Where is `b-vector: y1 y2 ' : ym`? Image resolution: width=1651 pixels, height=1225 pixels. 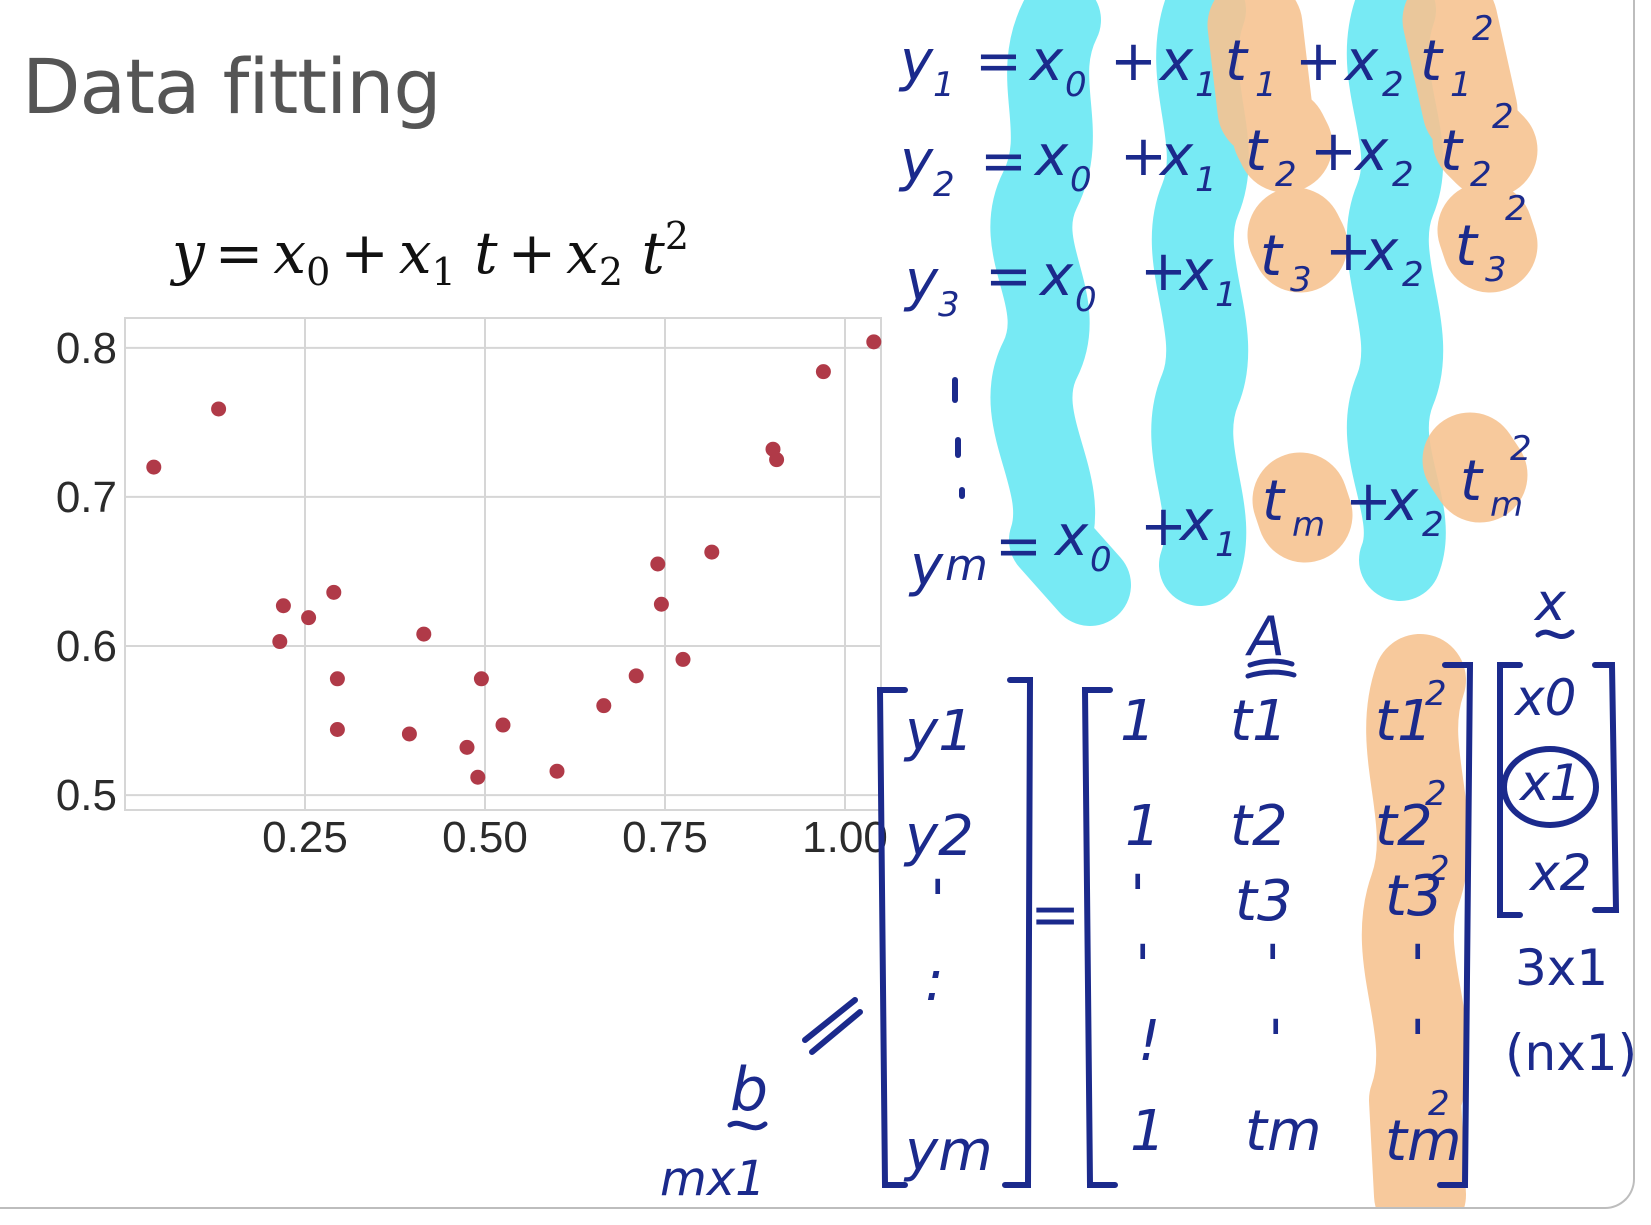
b-vector: y1 y2 ' : ym is located at coordinates (948, 941).